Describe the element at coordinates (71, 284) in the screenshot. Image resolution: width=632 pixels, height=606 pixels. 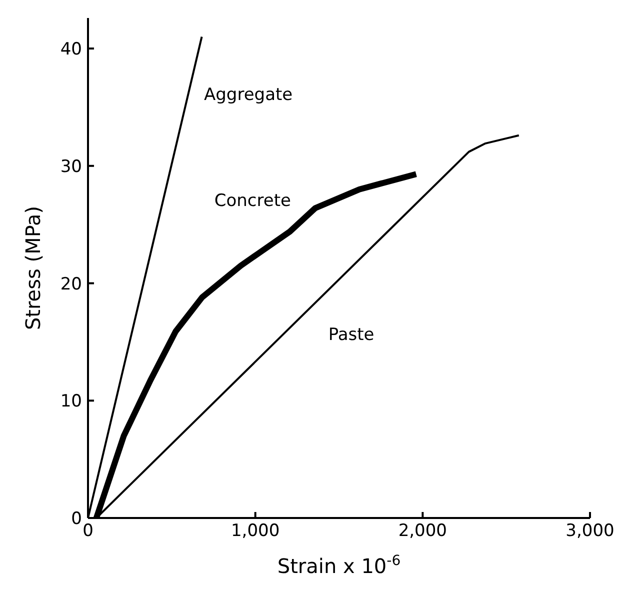
I see `y-tick-label: 20` at that location.